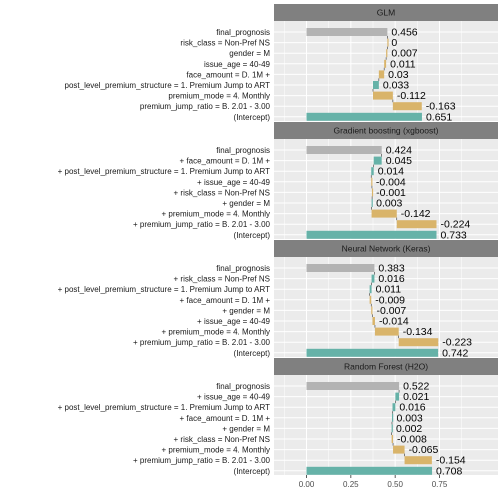  What do you see at coordinates (252, 235) in the screenshot?
I see `row-label-2-9: (Intercept)` at bounding box center [252, 235].